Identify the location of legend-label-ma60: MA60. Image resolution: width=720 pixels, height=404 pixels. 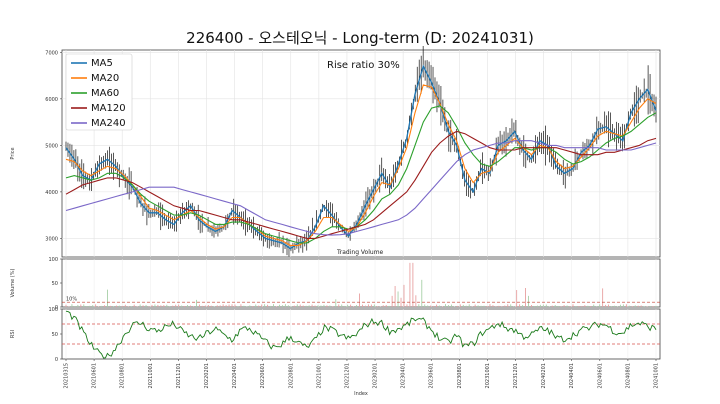
(105, 93).